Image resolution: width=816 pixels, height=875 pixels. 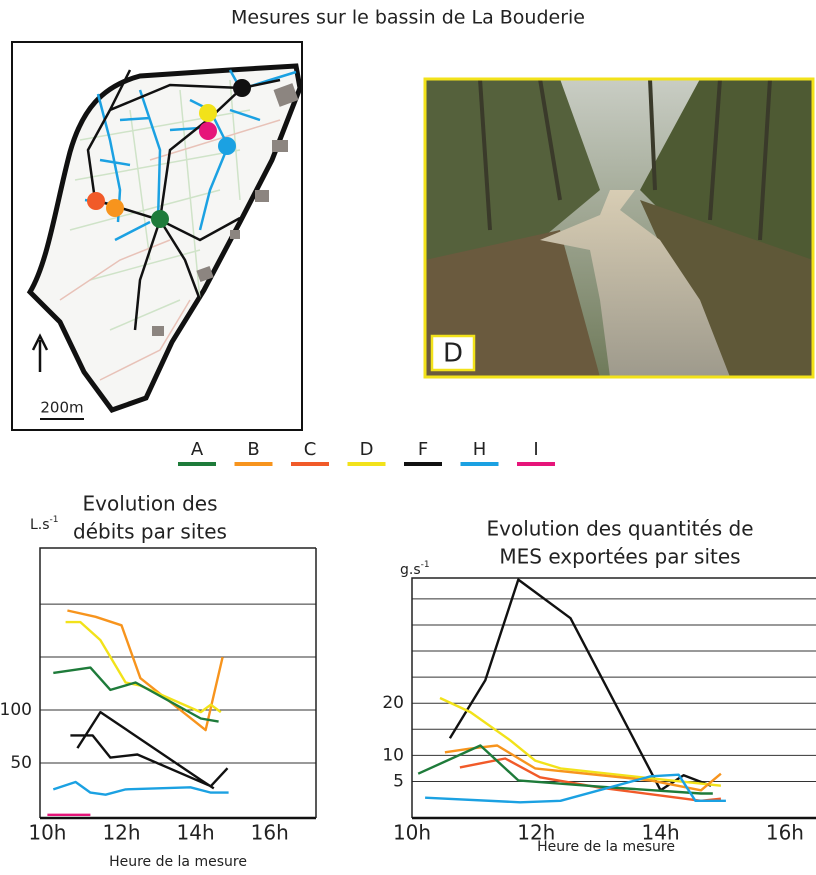 I want to click on photo-hedge-left, so click(x=512, y=189).